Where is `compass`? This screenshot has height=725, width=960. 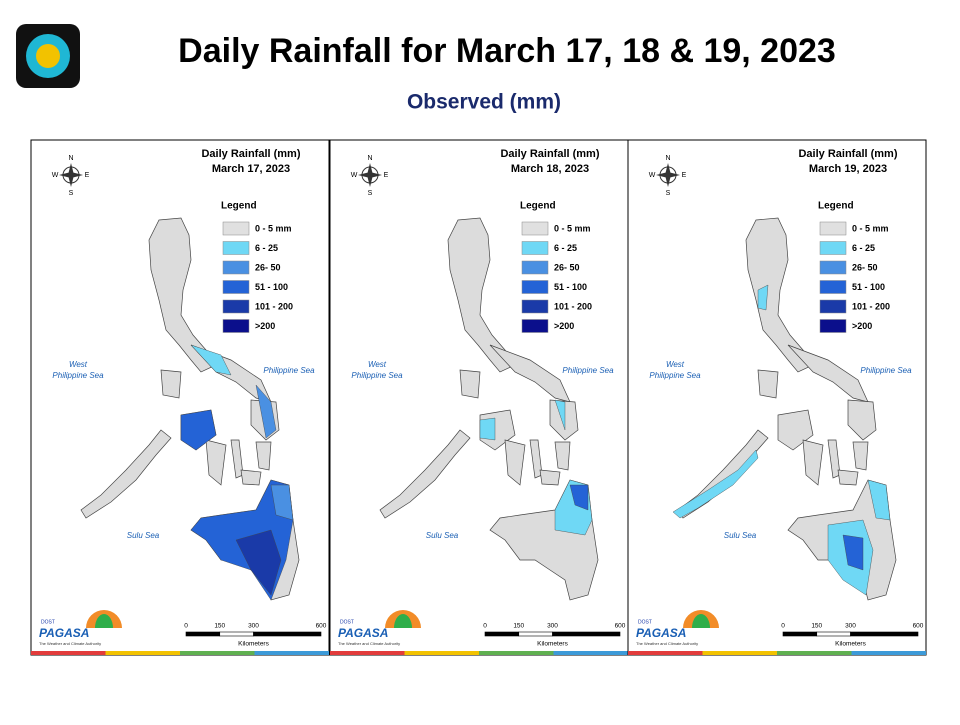 compass is located at coordinates (370, 175).